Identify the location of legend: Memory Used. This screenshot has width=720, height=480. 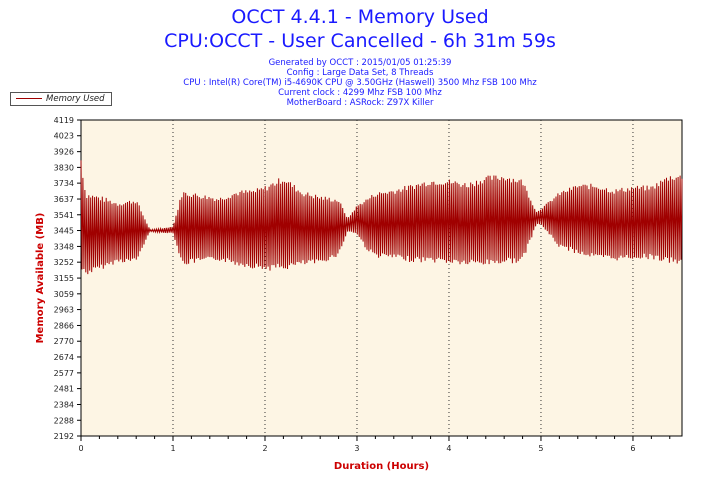
(61, 99).